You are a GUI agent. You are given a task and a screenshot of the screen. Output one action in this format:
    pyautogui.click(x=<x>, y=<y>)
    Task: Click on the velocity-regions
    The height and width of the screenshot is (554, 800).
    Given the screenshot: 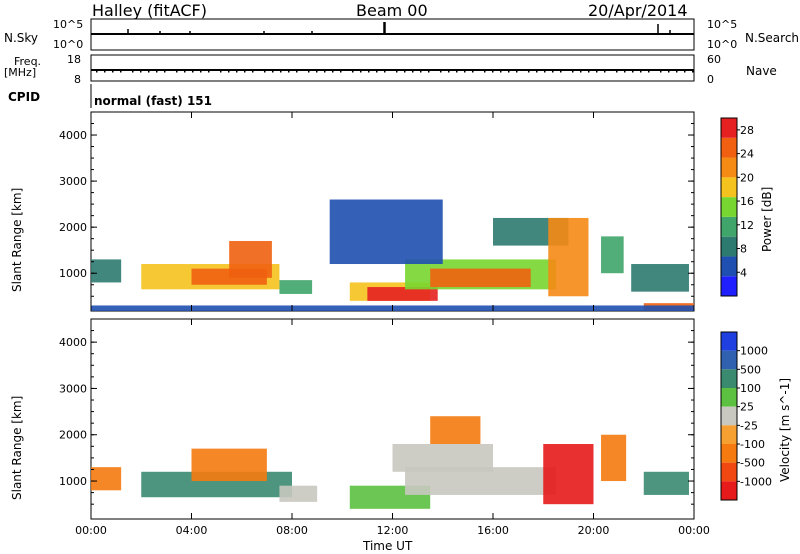 What is the action you would take?
    pyautogui.click(x=390, y=462)
    